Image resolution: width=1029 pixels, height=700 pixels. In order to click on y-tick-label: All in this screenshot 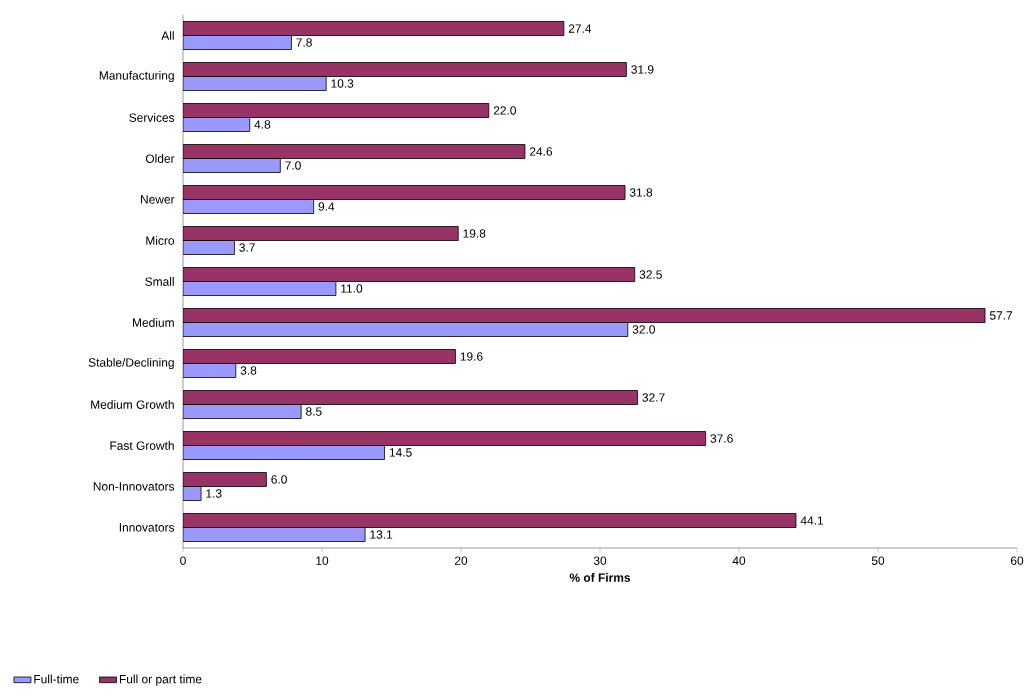, I will do `click(167, 35)`.